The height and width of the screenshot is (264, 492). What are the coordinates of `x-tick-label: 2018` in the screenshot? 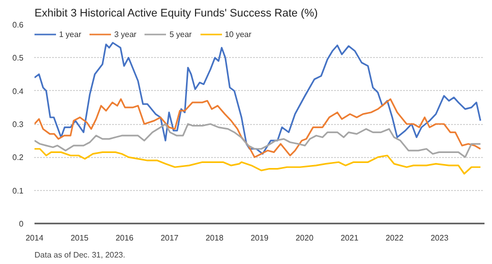 It's located at (215, 238).